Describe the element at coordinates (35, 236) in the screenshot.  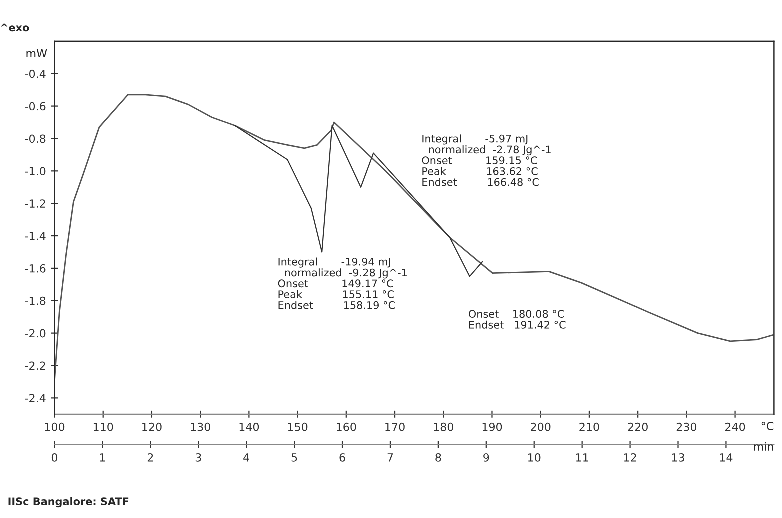
I see `y-tick-label: -1.4` at that location.